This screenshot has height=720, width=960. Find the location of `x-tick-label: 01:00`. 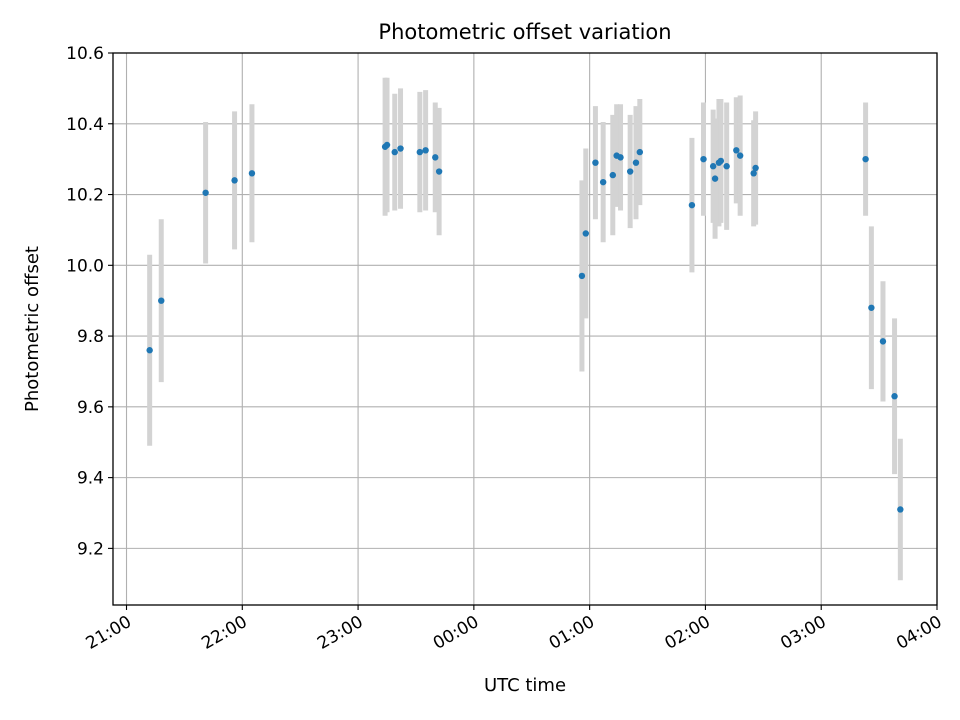

x-tick-label: 01:00 is located at coordinates (572, 633).